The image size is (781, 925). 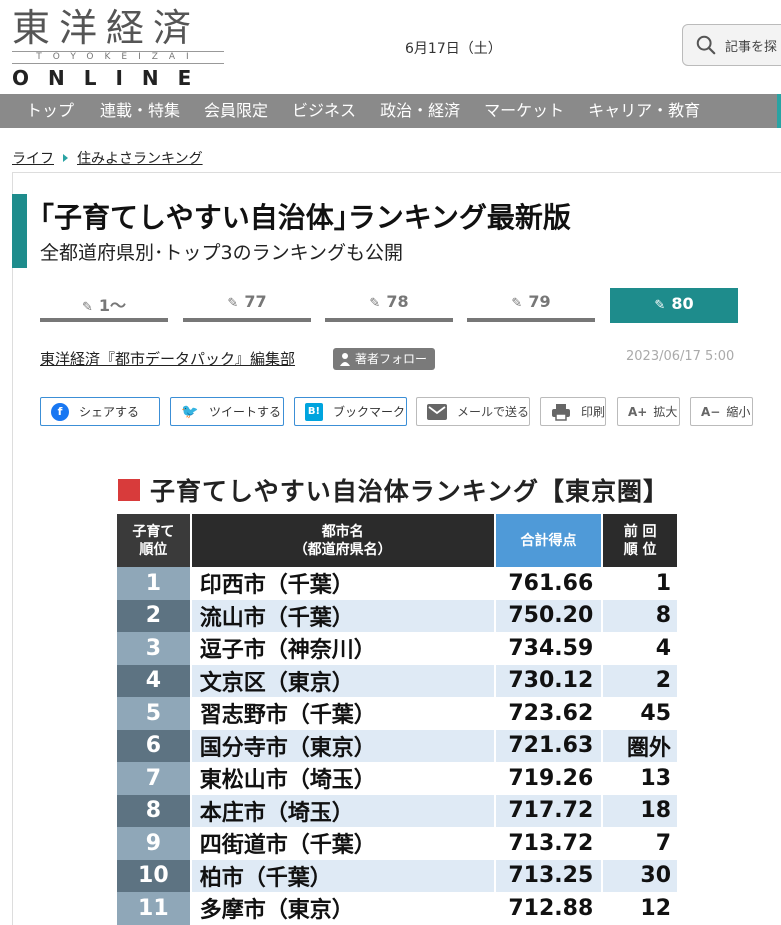 I want to click on cell-score: 713.72, so click(x=548, y=843).